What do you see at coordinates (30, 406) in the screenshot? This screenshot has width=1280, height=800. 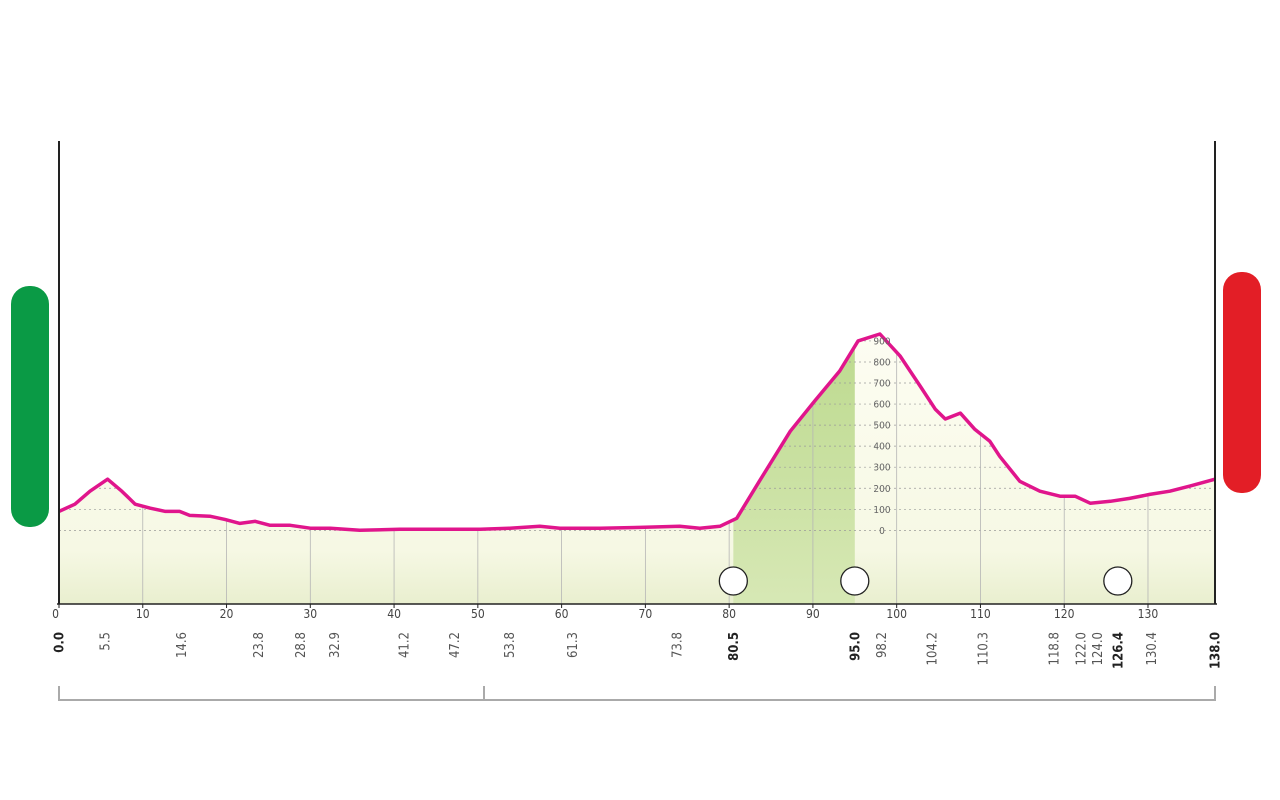 I see `start-bar` at bounding box center [30, 406].